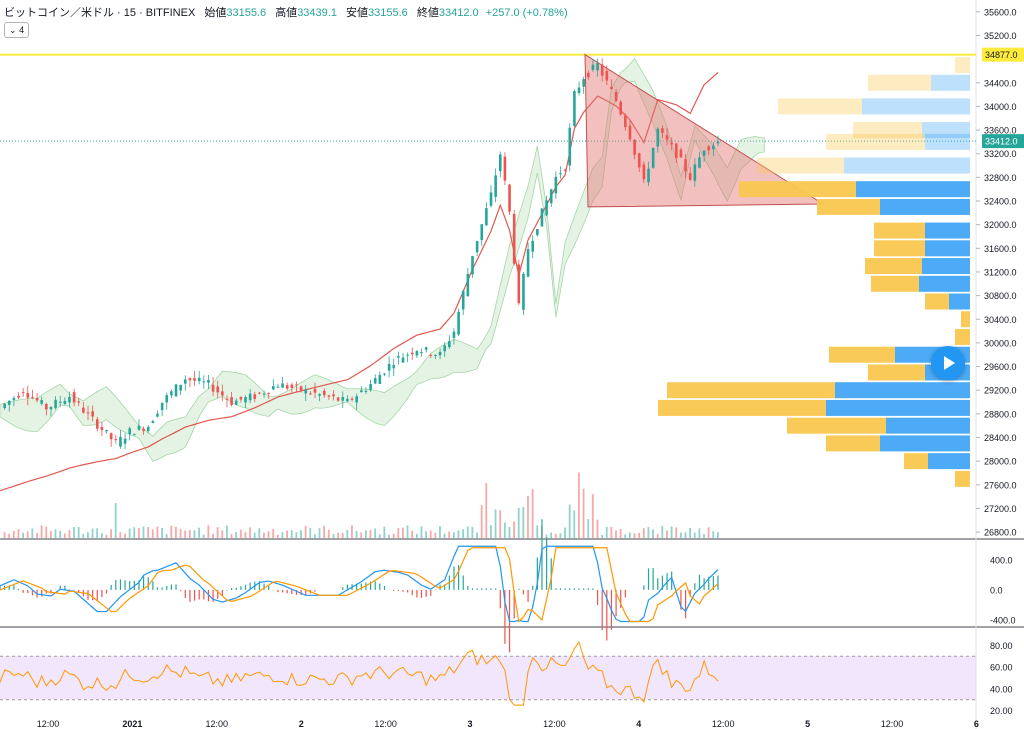 This screenshot has height=729, width=1024. Describe the element at coordinates (1000, 202) in the screenshot. I see `price-tick-label: 32400.0` at that location.